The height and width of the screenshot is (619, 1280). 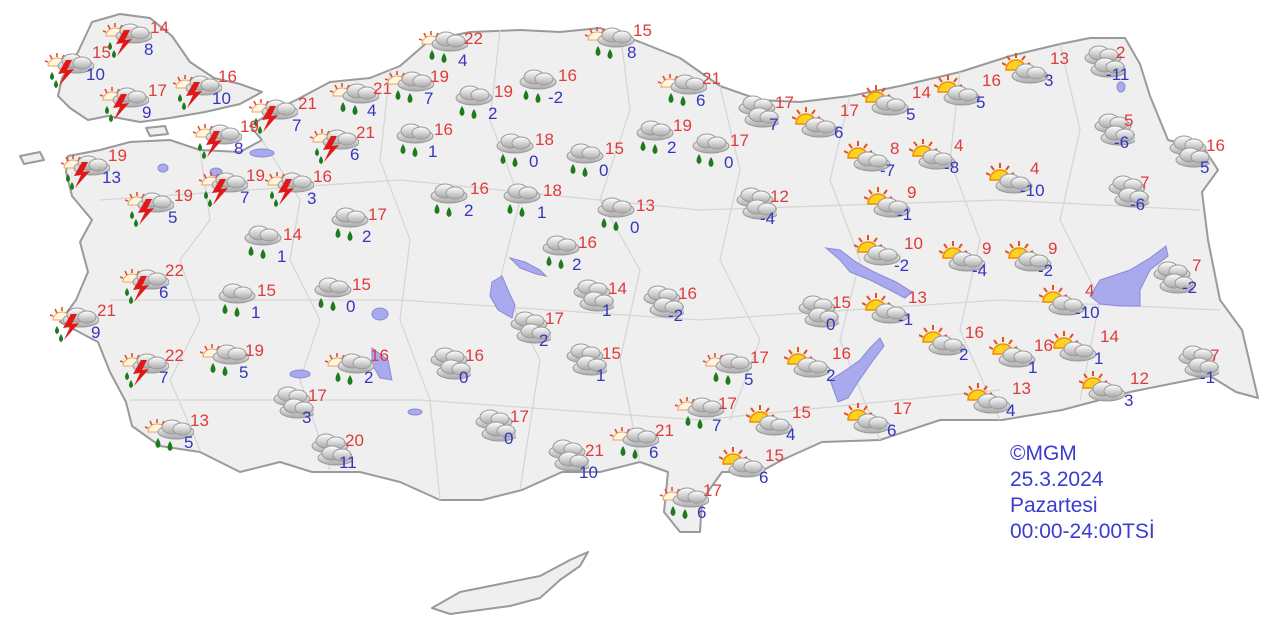 I want to click on max-temperature: 16, so click(x=587, y=242).